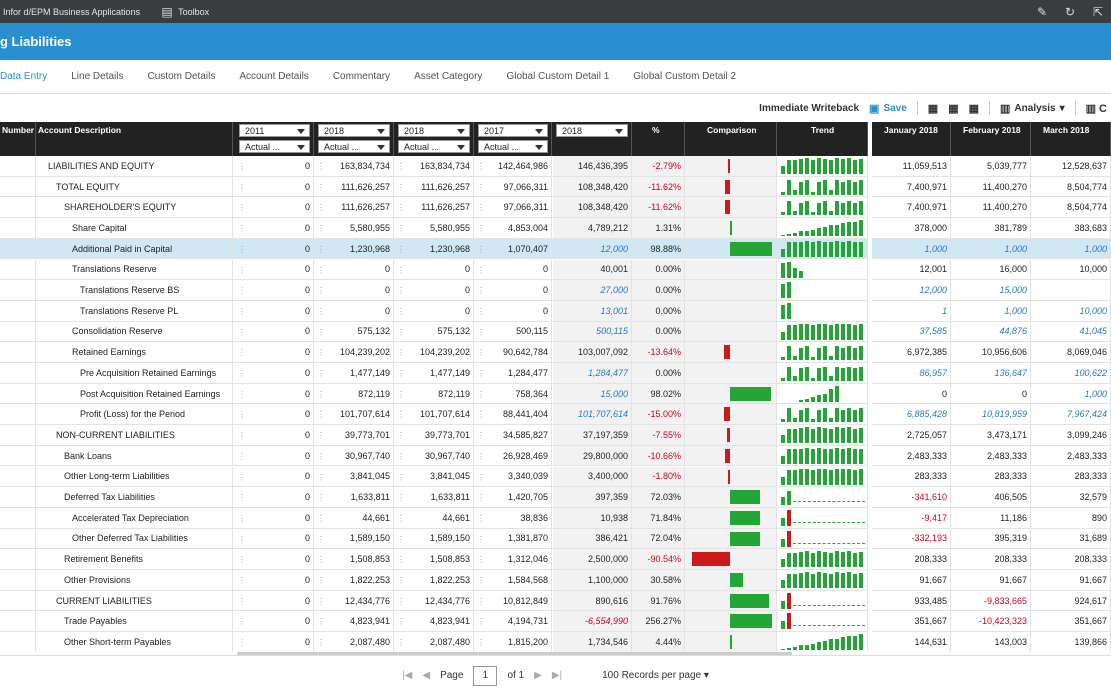 Image resolution: width=1111 pixels, height=695 pixels. What do you see at coordinates (557, 675) in the screenshot?
I see `last-page-icon: ▶|` at bounding box center [557, 675].